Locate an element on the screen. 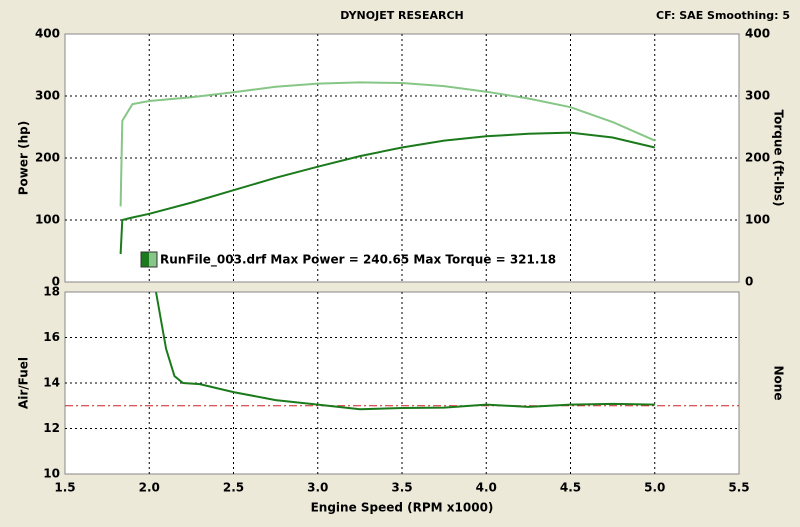 The image size is (800, 527). y-tick-label: 14 is located at coordinates (51, 383).